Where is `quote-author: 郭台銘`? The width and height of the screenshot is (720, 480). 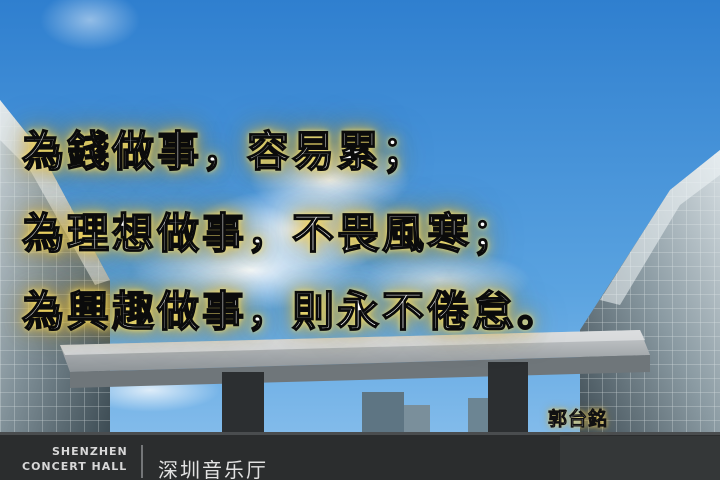
quote-author: 郭台銘 is located at coordinates (578, 419).